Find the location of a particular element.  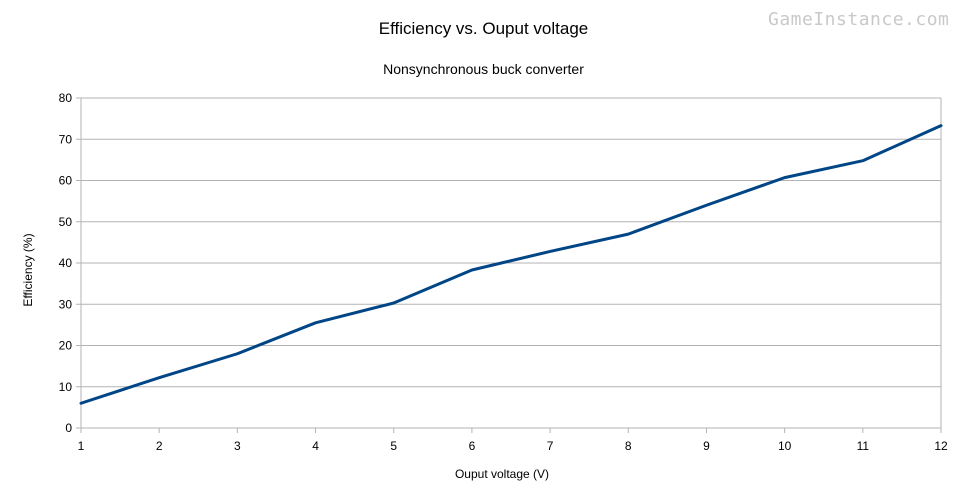

y-axis-label: Efficiency (%) is located at coordinates (28, 269).